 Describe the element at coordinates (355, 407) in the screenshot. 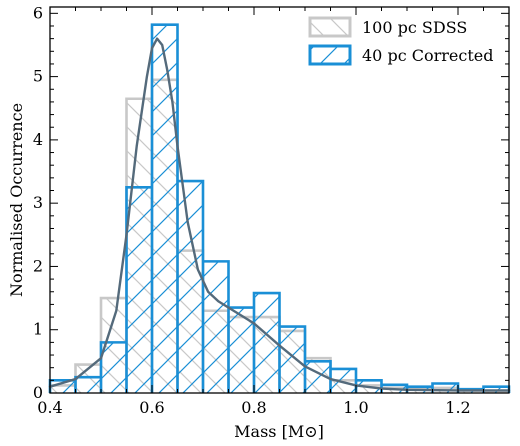

I see `x-tick-label: 1.0` at that location.